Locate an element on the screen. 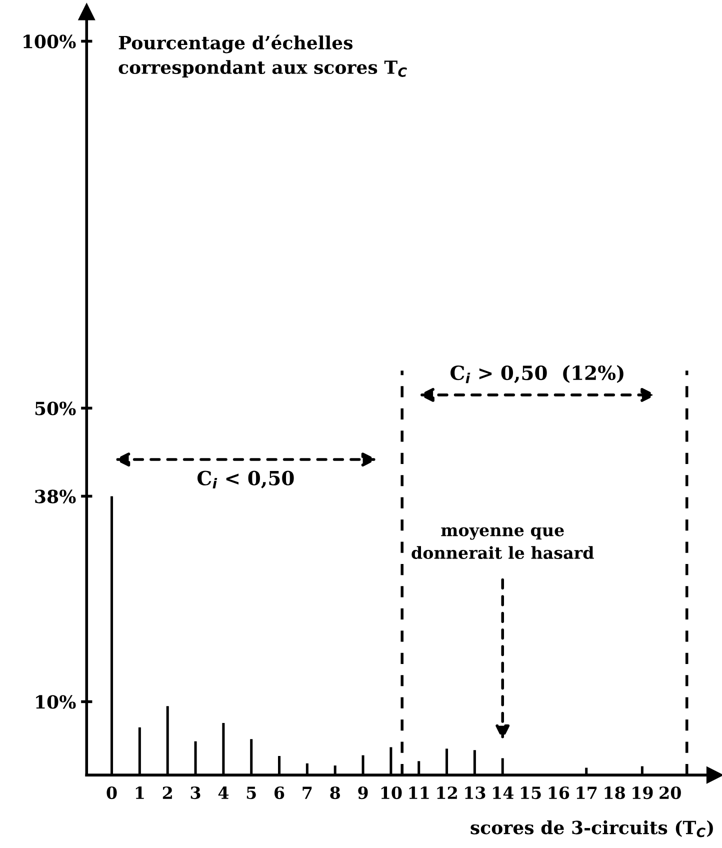 This screenshot has width=722, height=848. x-tick-label: 16 is located at coordinates (559, 793).